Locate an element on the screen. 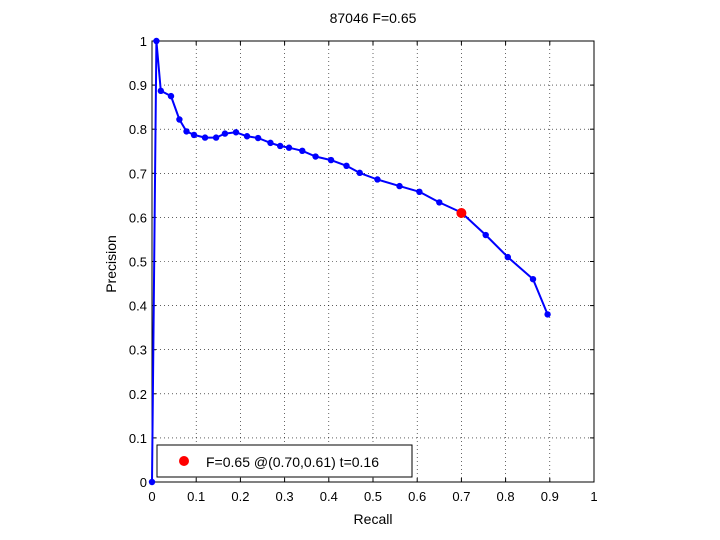 This screenshot has width=720, height=540. x-tick-label: 0 is located at coordinates (151, 496).